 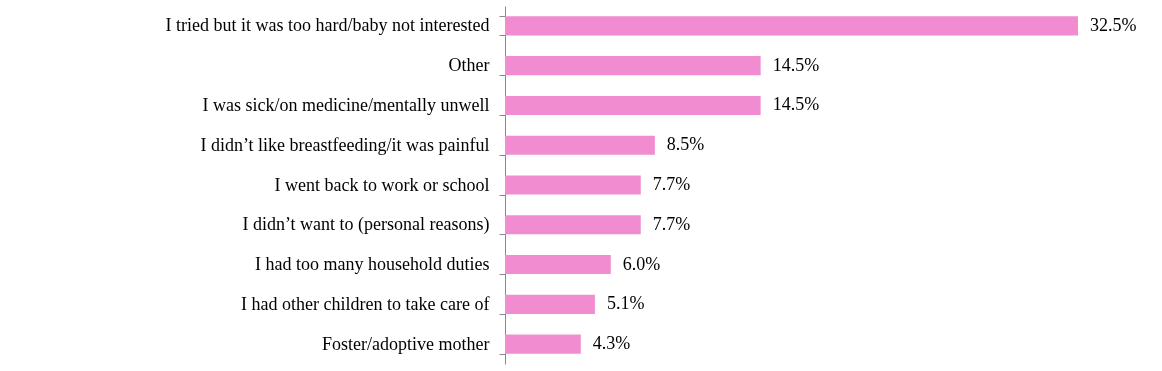 I want to click on data-label: 5.1%, so click(x=625, y=303).